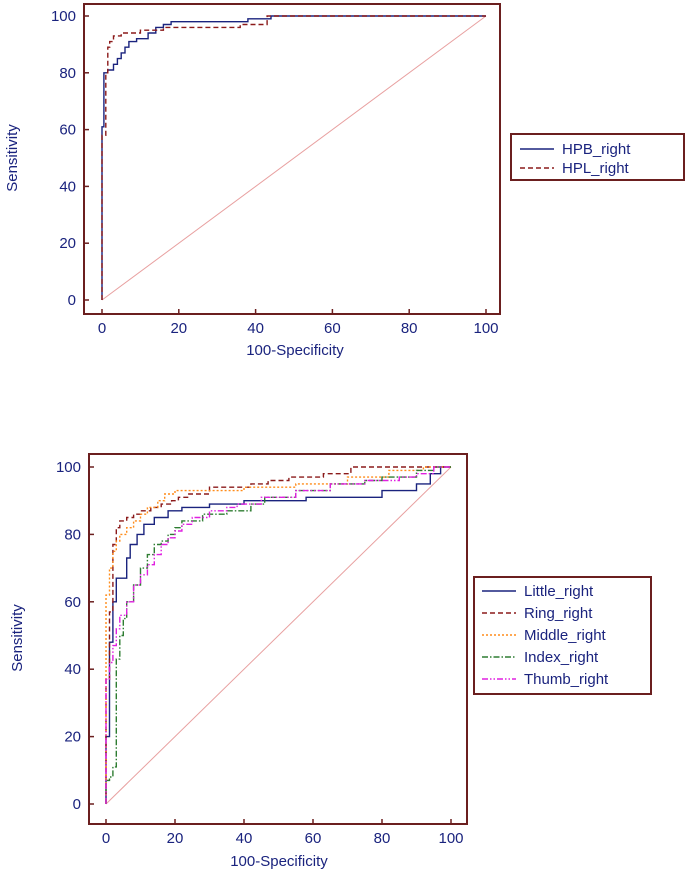  Describe the element at coordinates (559, 591) in the screenshot. I see `legend-label: Little_right` at that location.